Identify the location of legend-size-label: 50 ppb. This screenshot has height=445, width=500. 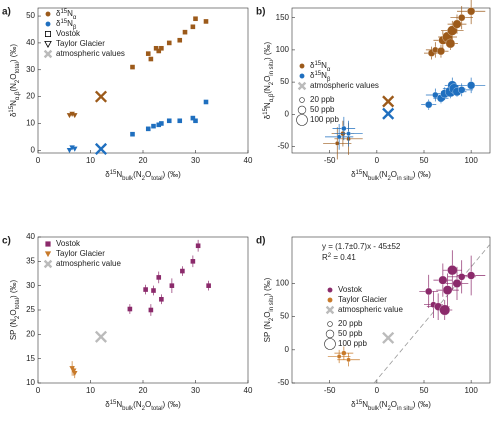
(322, 109).